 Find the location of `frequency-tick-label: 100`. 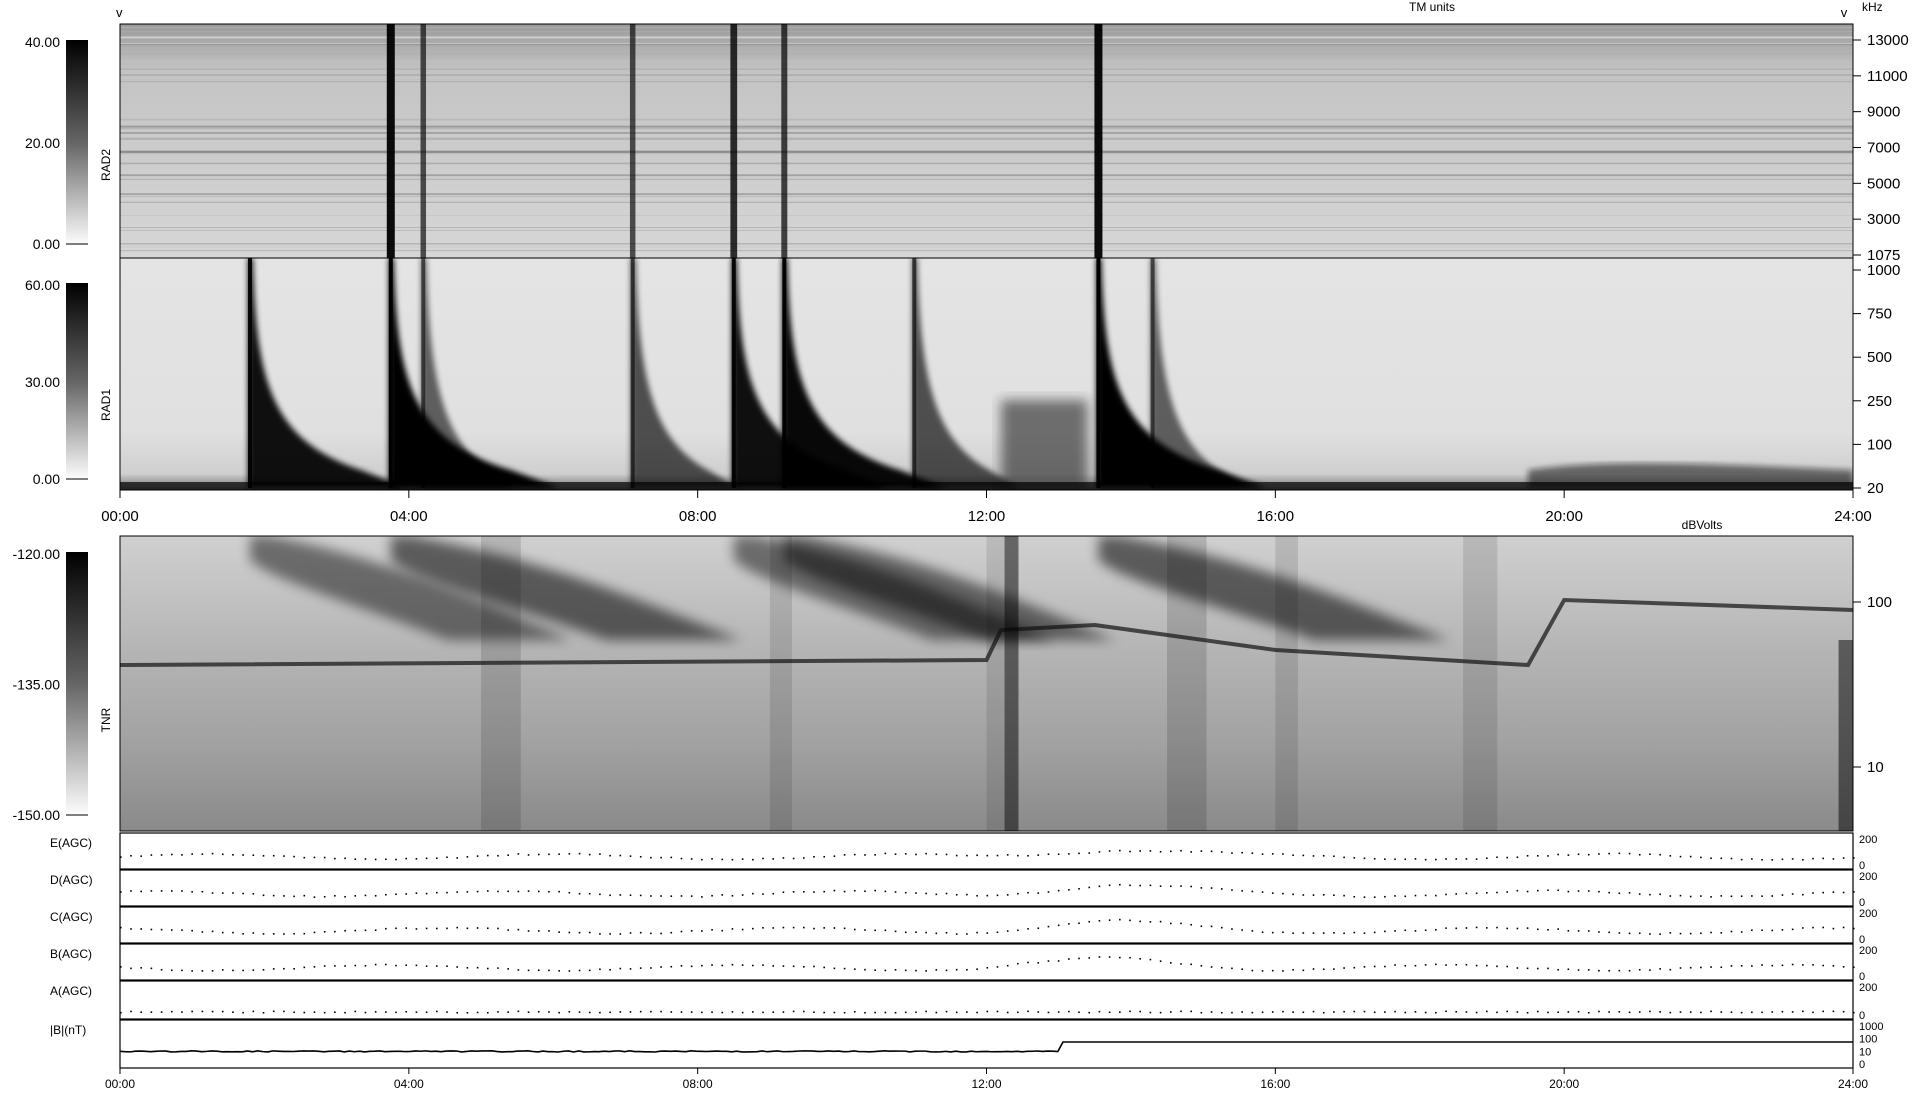

frequency-tick-label: 100 is located at coordinates (1879, 602).